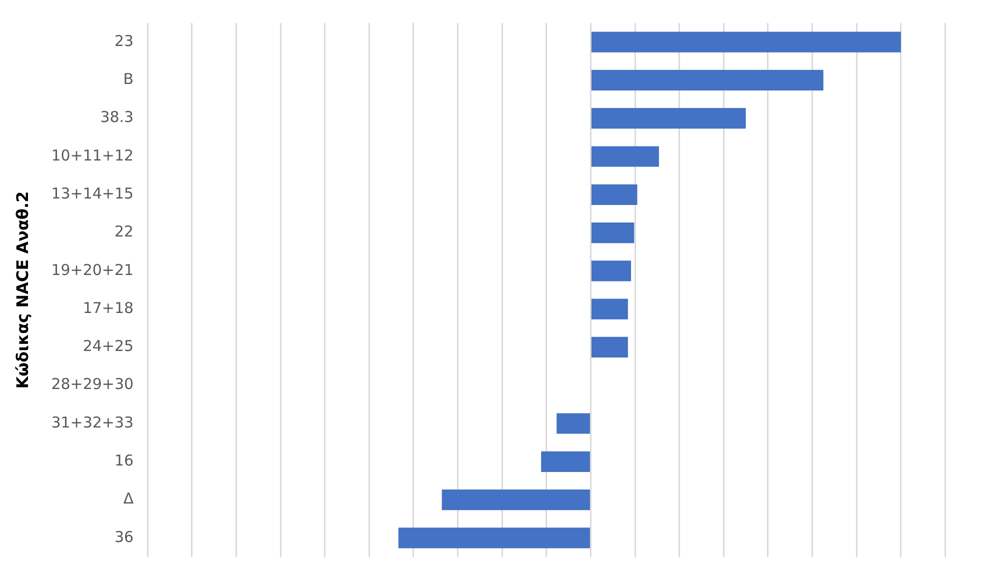 This screenshot has width=982, height=580. Describe the element at coordinates (124, 461) in the screenshot. I see `y-tick-label: 16` at that location.